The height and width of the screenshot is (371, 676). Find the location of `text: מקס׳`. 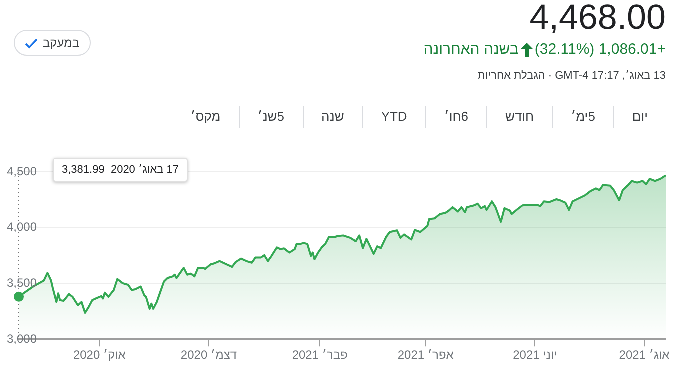

text: מקס׳ is located at coordinates (206, 117).